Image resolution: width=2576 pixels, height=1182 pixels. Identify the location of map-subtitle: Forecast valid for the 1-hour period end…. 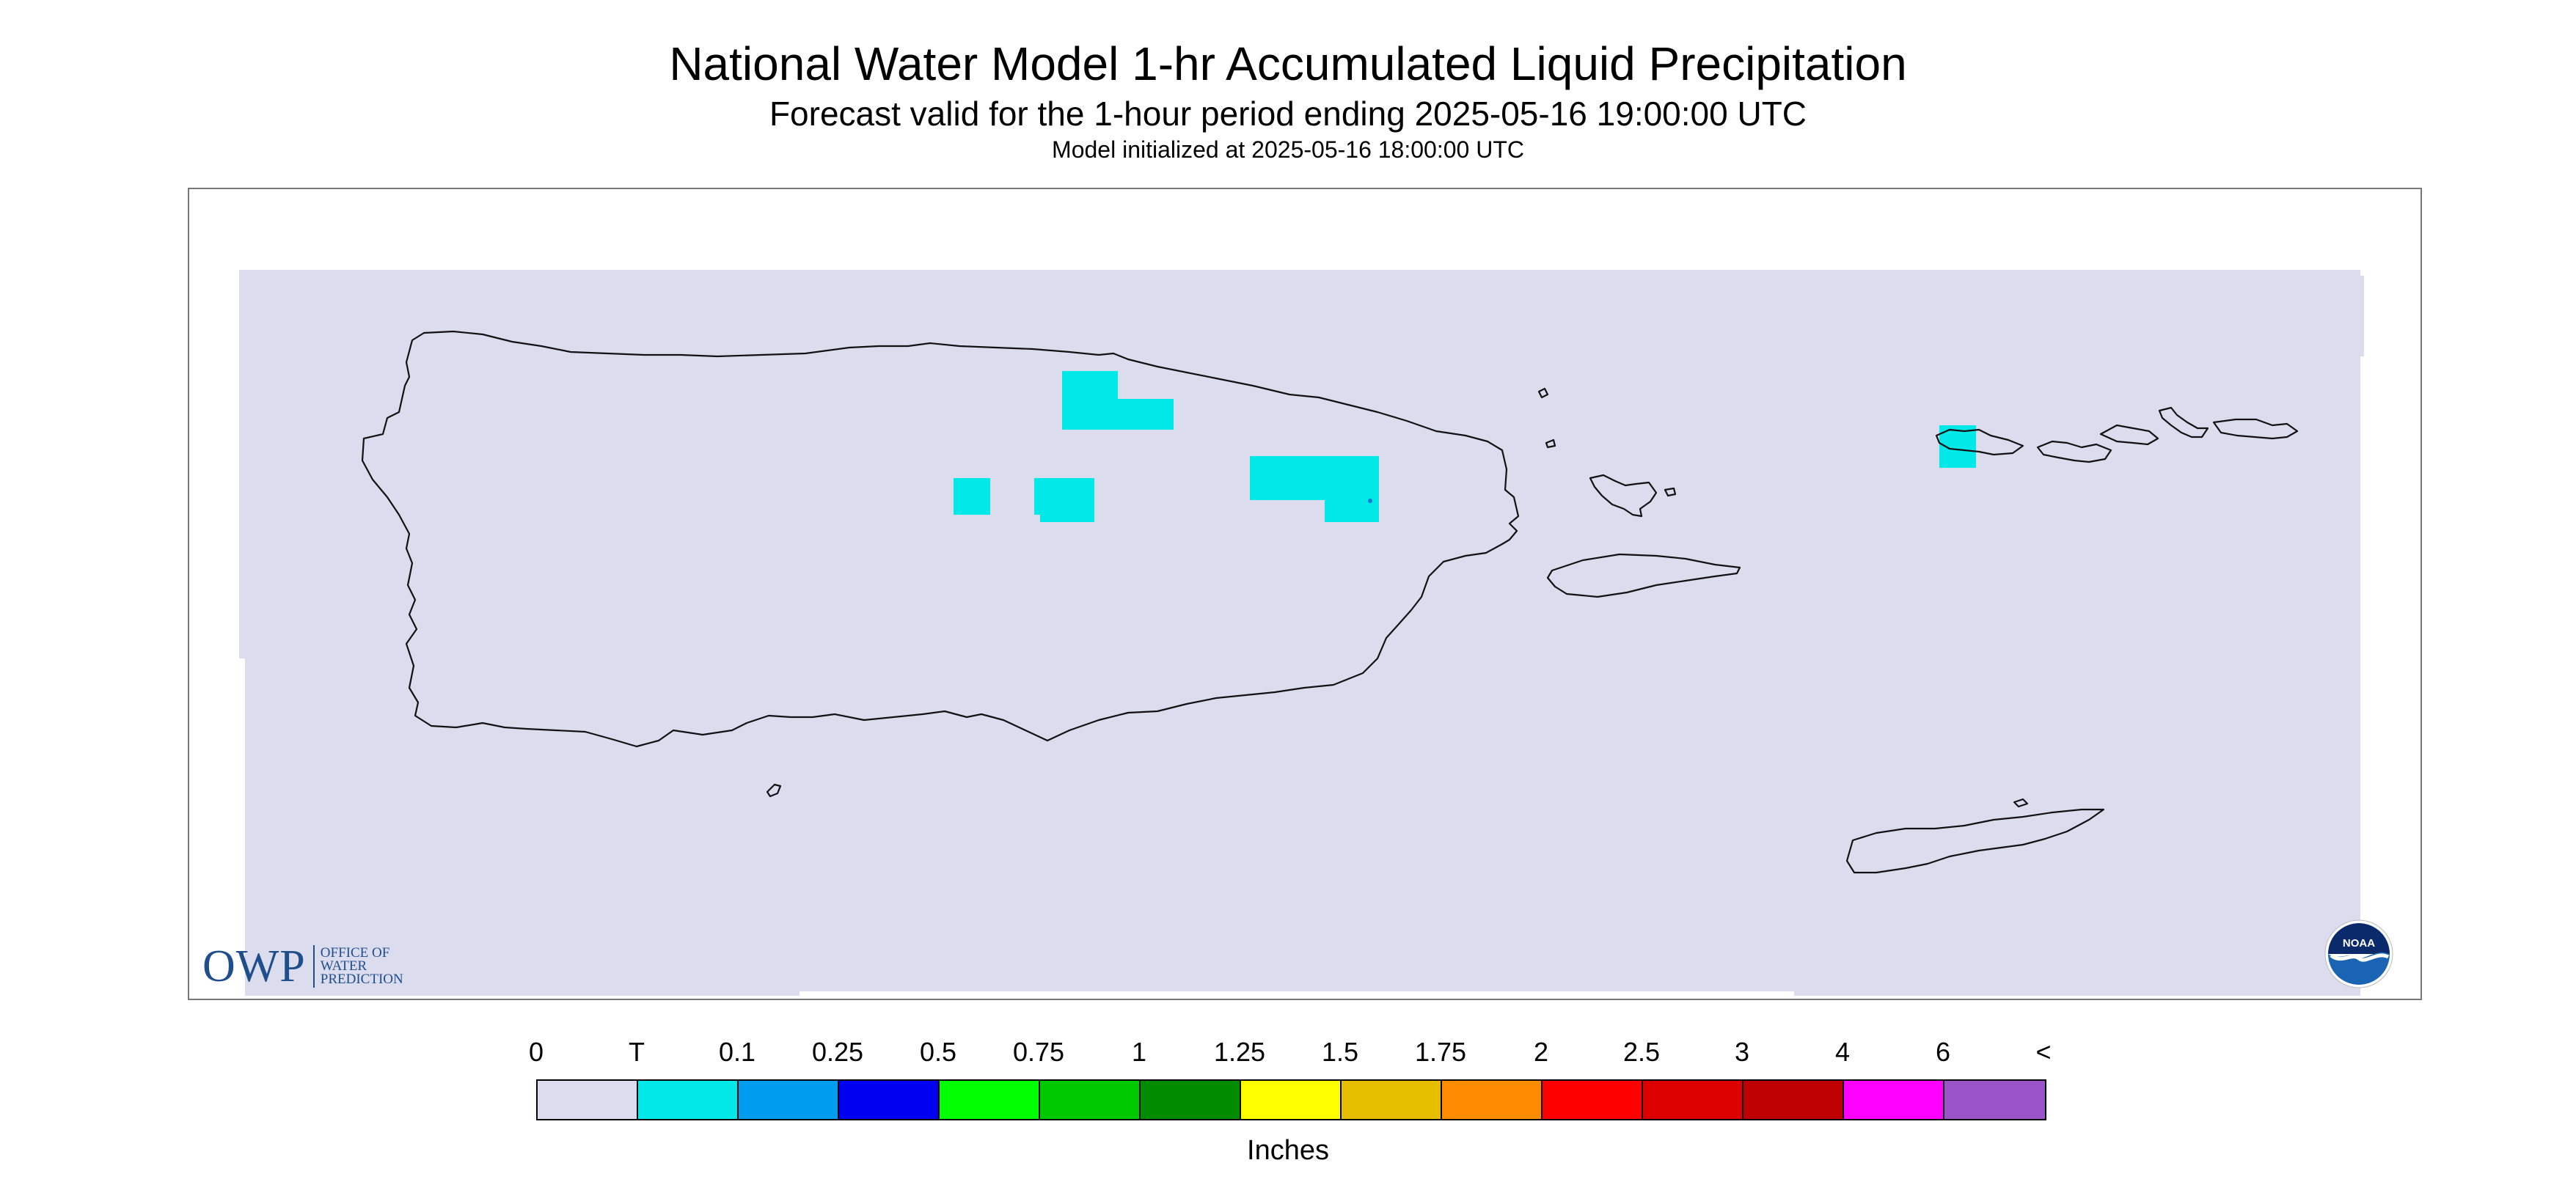
(1288, 114).